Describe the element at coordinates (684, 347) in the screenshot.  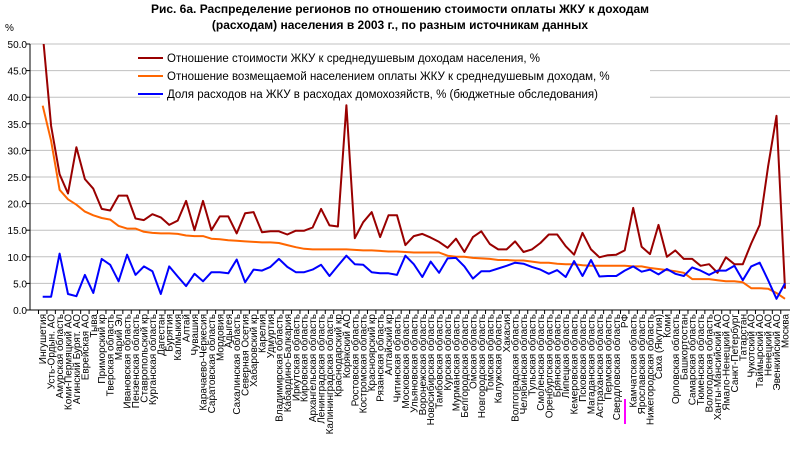
I see `x-category-label: Башкортостан` at that location.